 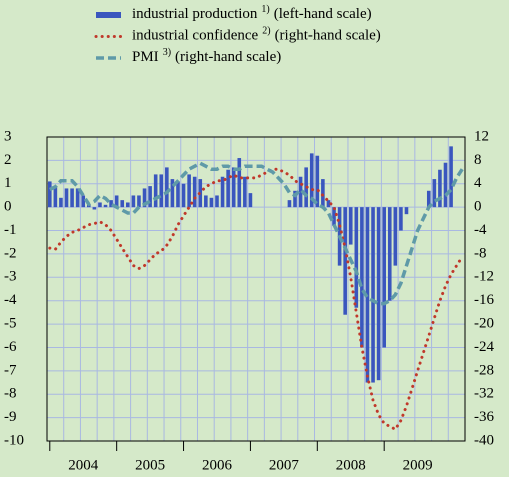 I want to click on legend-footnote: 3), so click(x=167, y=52).